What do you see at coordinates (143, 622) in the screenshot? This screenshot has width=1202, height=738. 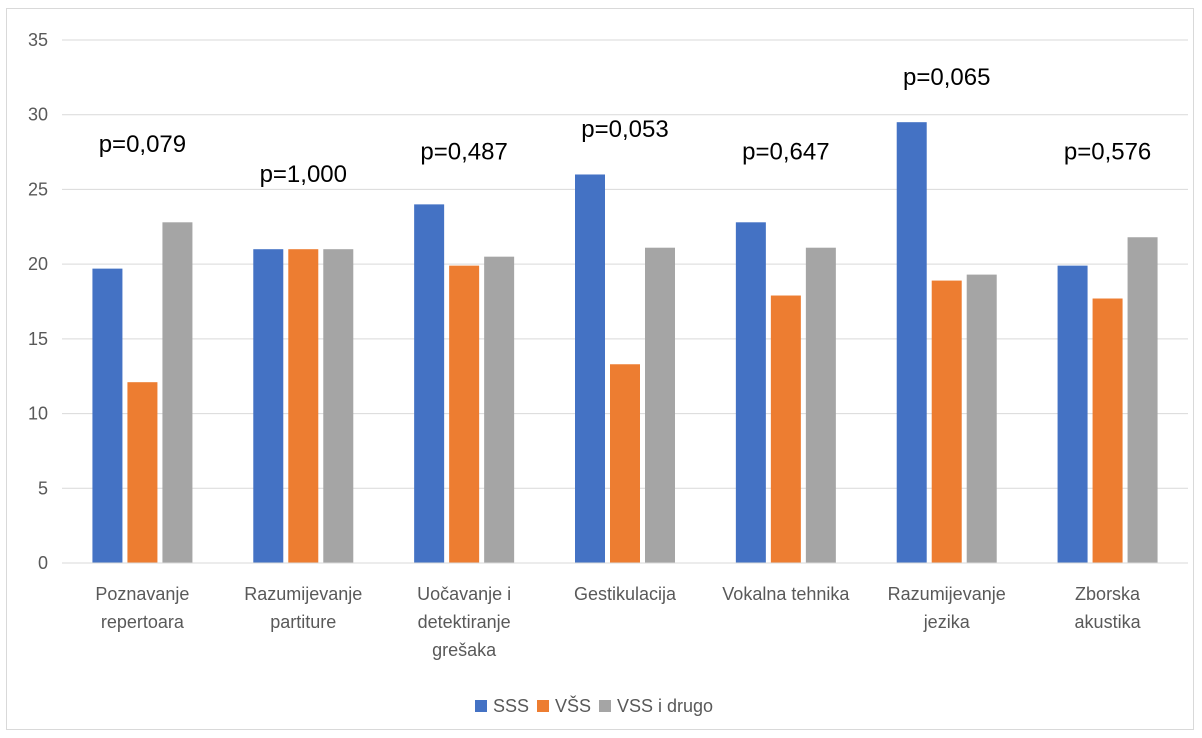 I see `x-tick-label-line: repertoara` at bounding box center [143, 622].